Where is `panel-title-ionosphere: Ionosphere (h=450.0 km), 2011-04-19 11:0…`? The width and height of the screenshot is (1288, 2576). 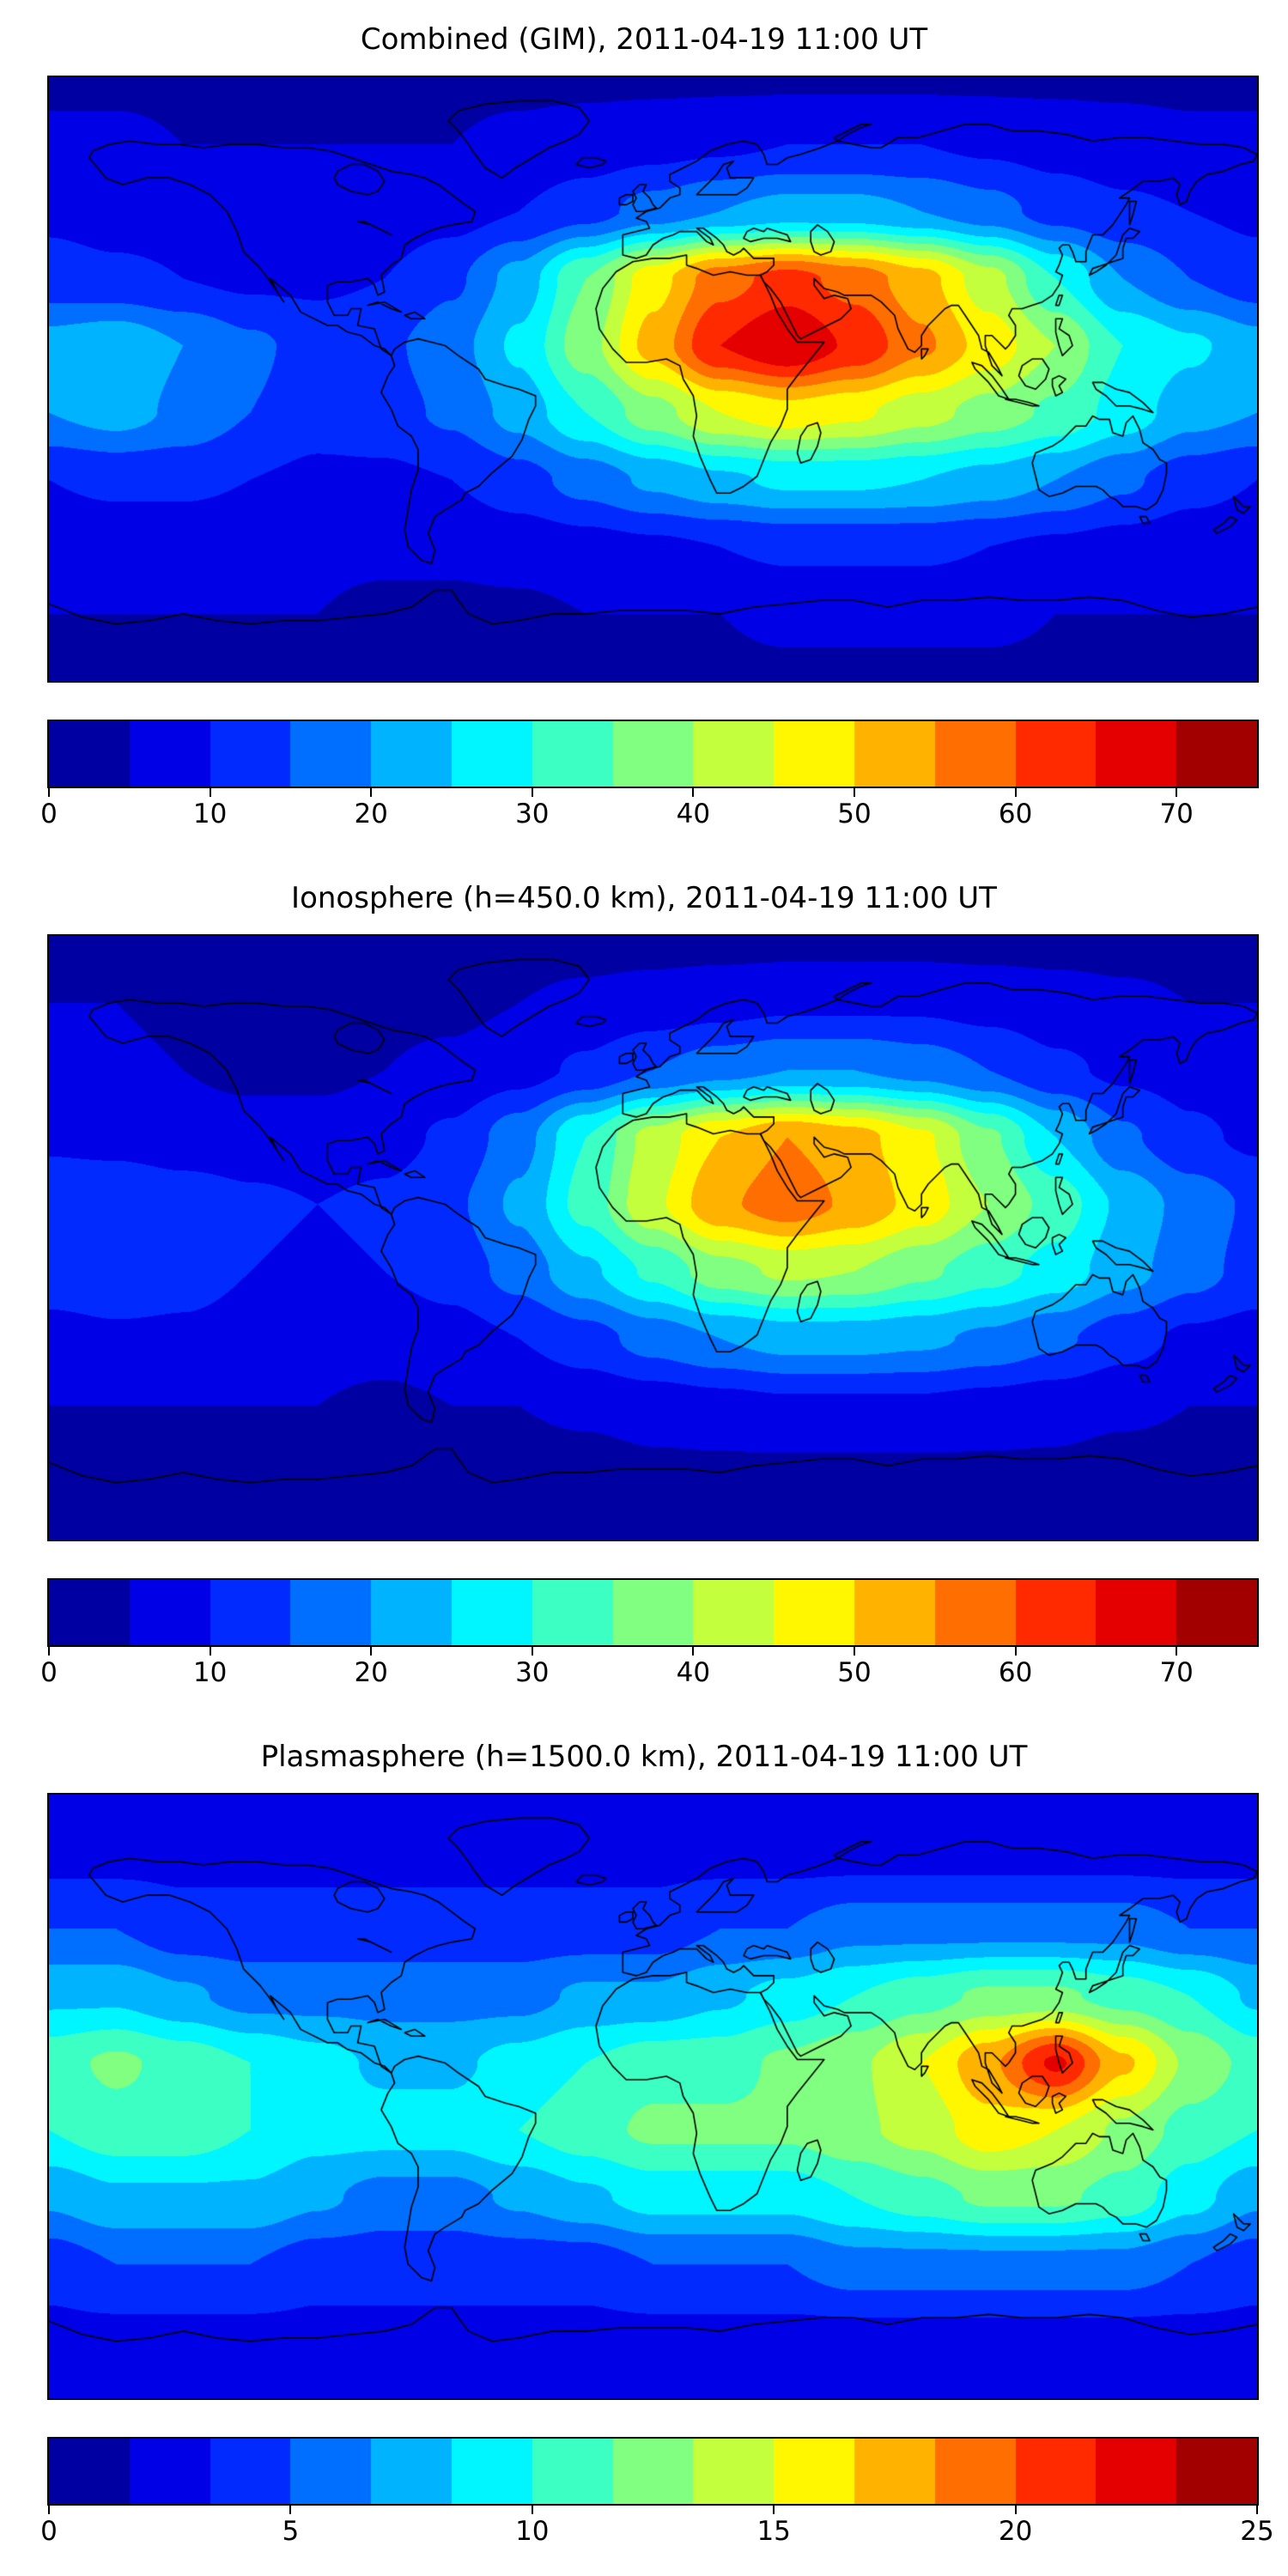
panel-title-ionosphere: Ionosphere (h=450.0 km), 2011-04-19 11:0… is located at coordinates (644, 898).